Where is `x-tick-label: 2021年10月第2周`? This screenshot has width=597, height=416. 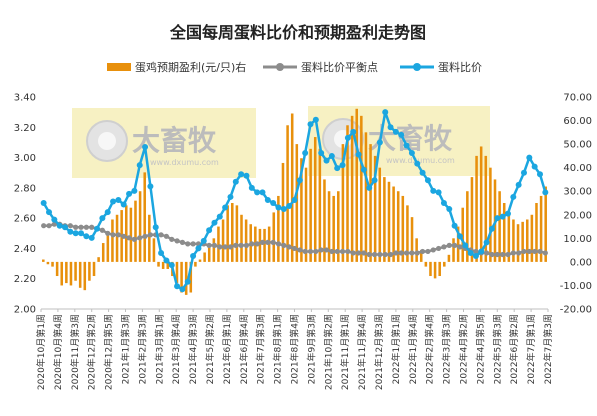
x-tick-label: 2021年10月第2周 is located at coordinates (328, 352).